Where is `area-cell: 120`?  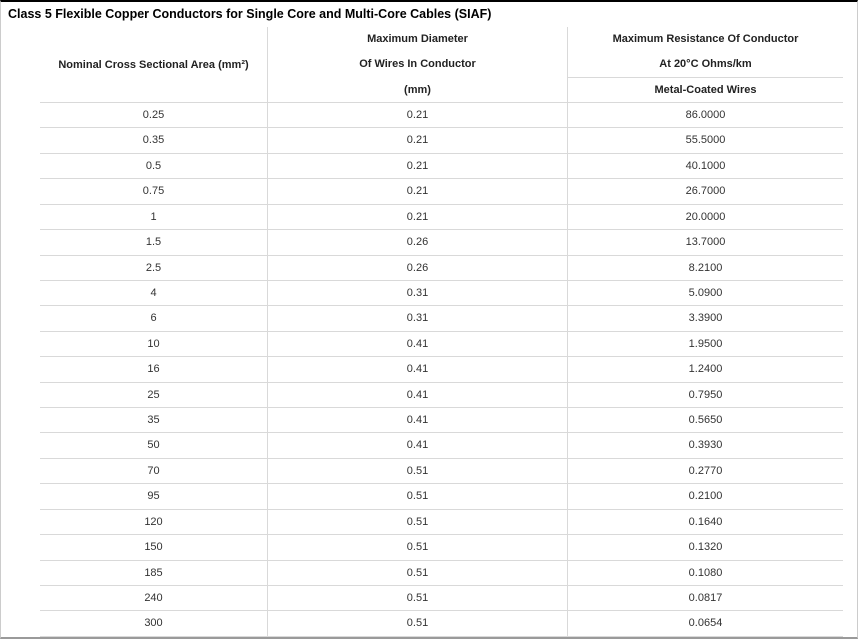
area-cell: 120 is located at coordinates (154, 522).